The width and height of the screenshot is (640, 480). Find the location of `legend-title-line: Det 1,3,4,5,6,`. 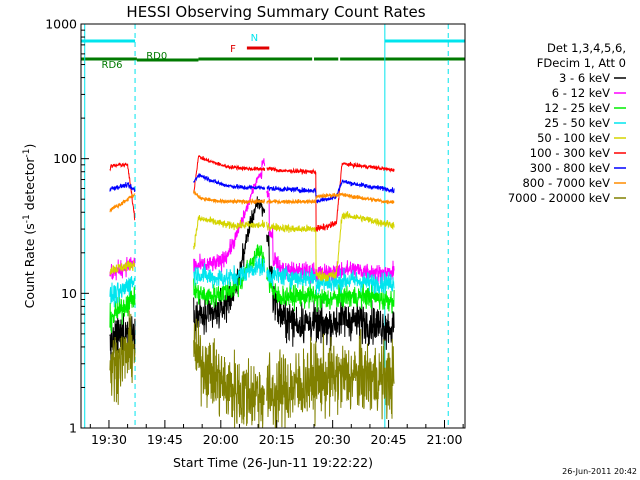

legend-title-line: Det 1,3,4,5,6, is located at coordinates (586, 48).